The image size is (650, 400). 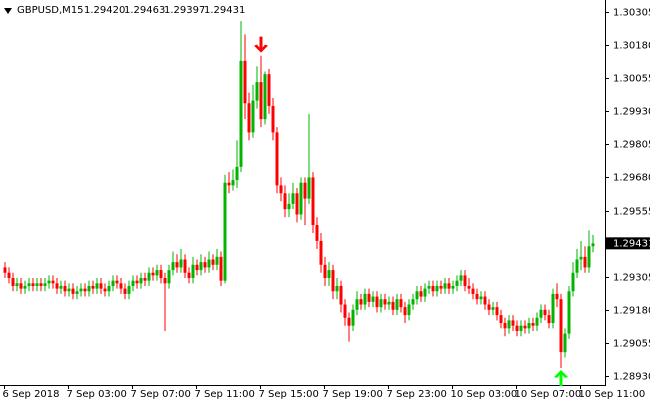 I want to click on x-tick-label: 7 Sep 03:00, so click(x=97, y=394).